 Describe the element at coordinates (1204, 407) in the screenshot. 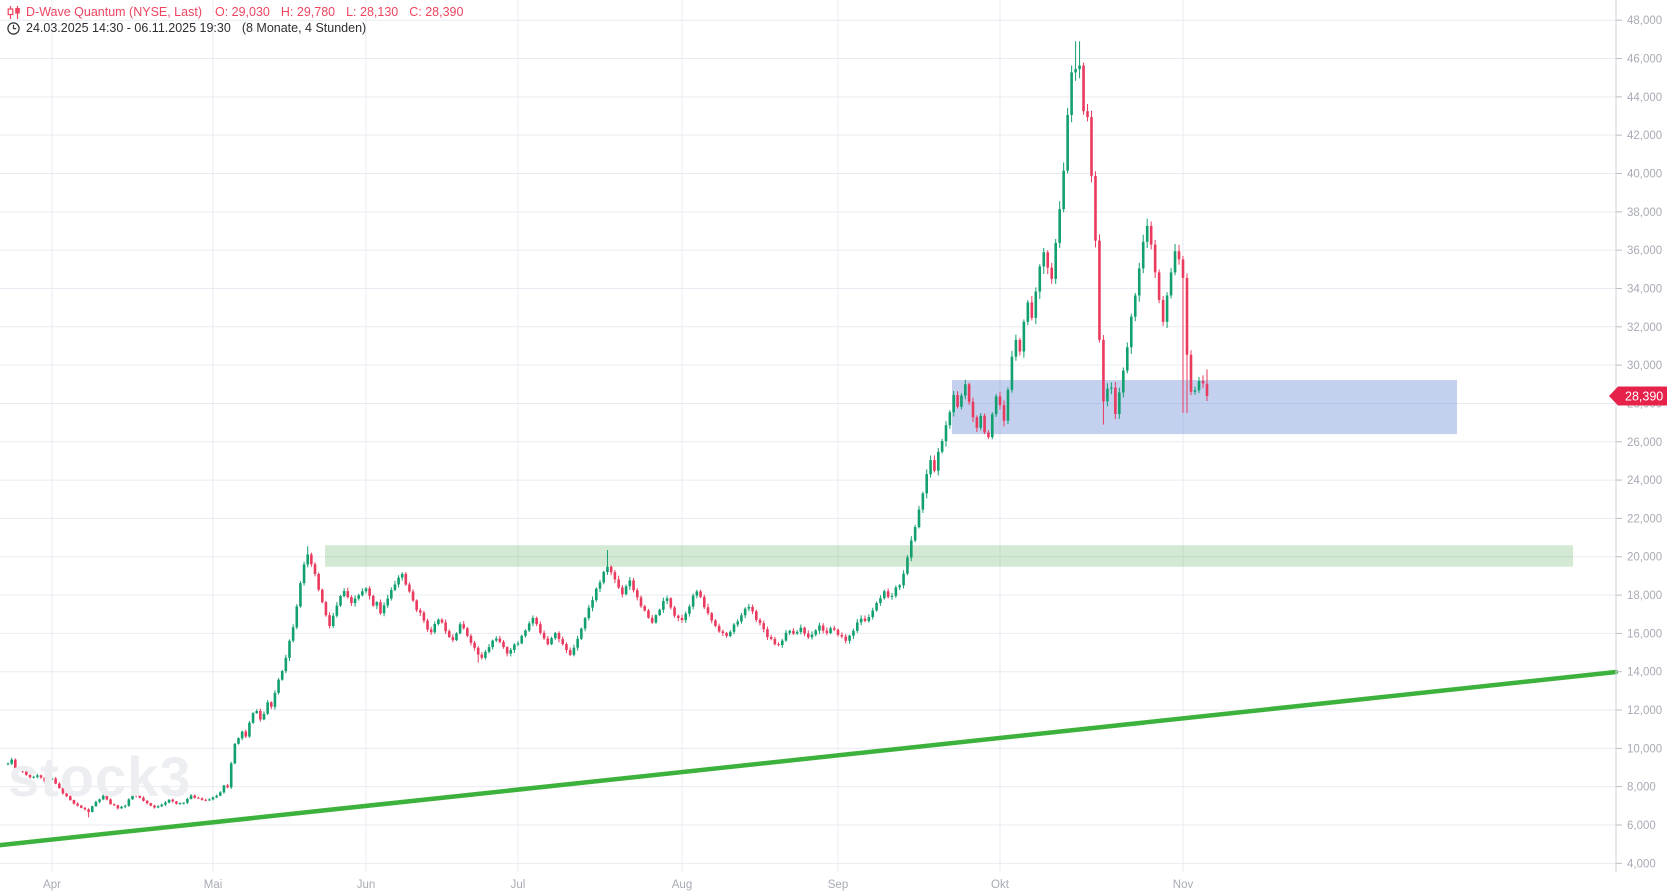

I see `resistance-zone` at that location.